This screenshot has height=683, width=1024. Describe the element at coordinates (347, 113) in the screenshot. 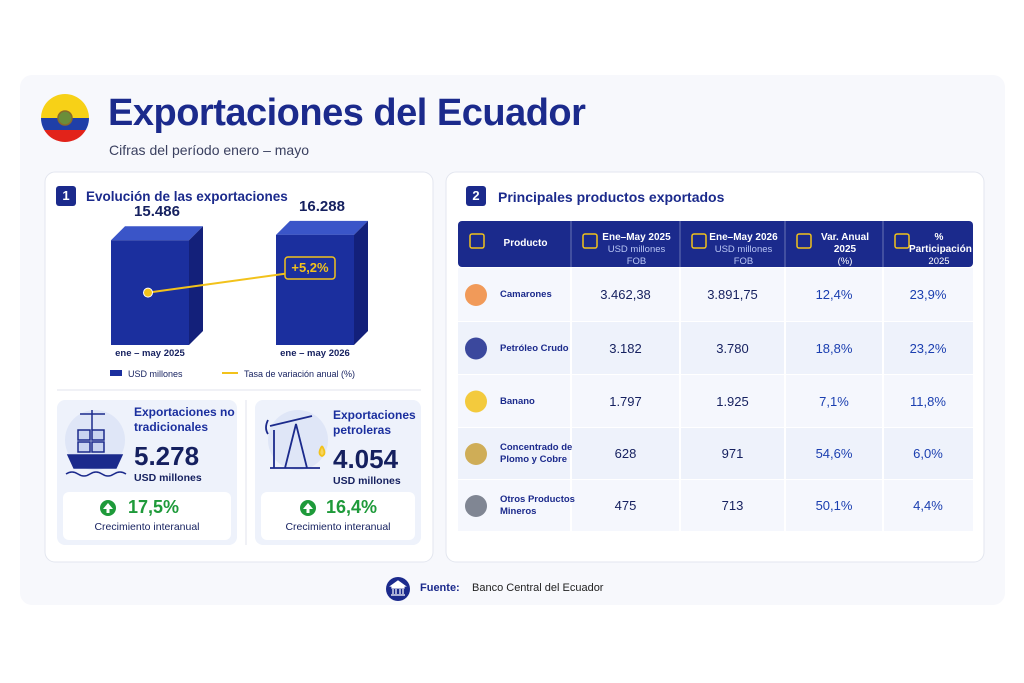

I see `title: Exportaciones del Ecuador` at that location.